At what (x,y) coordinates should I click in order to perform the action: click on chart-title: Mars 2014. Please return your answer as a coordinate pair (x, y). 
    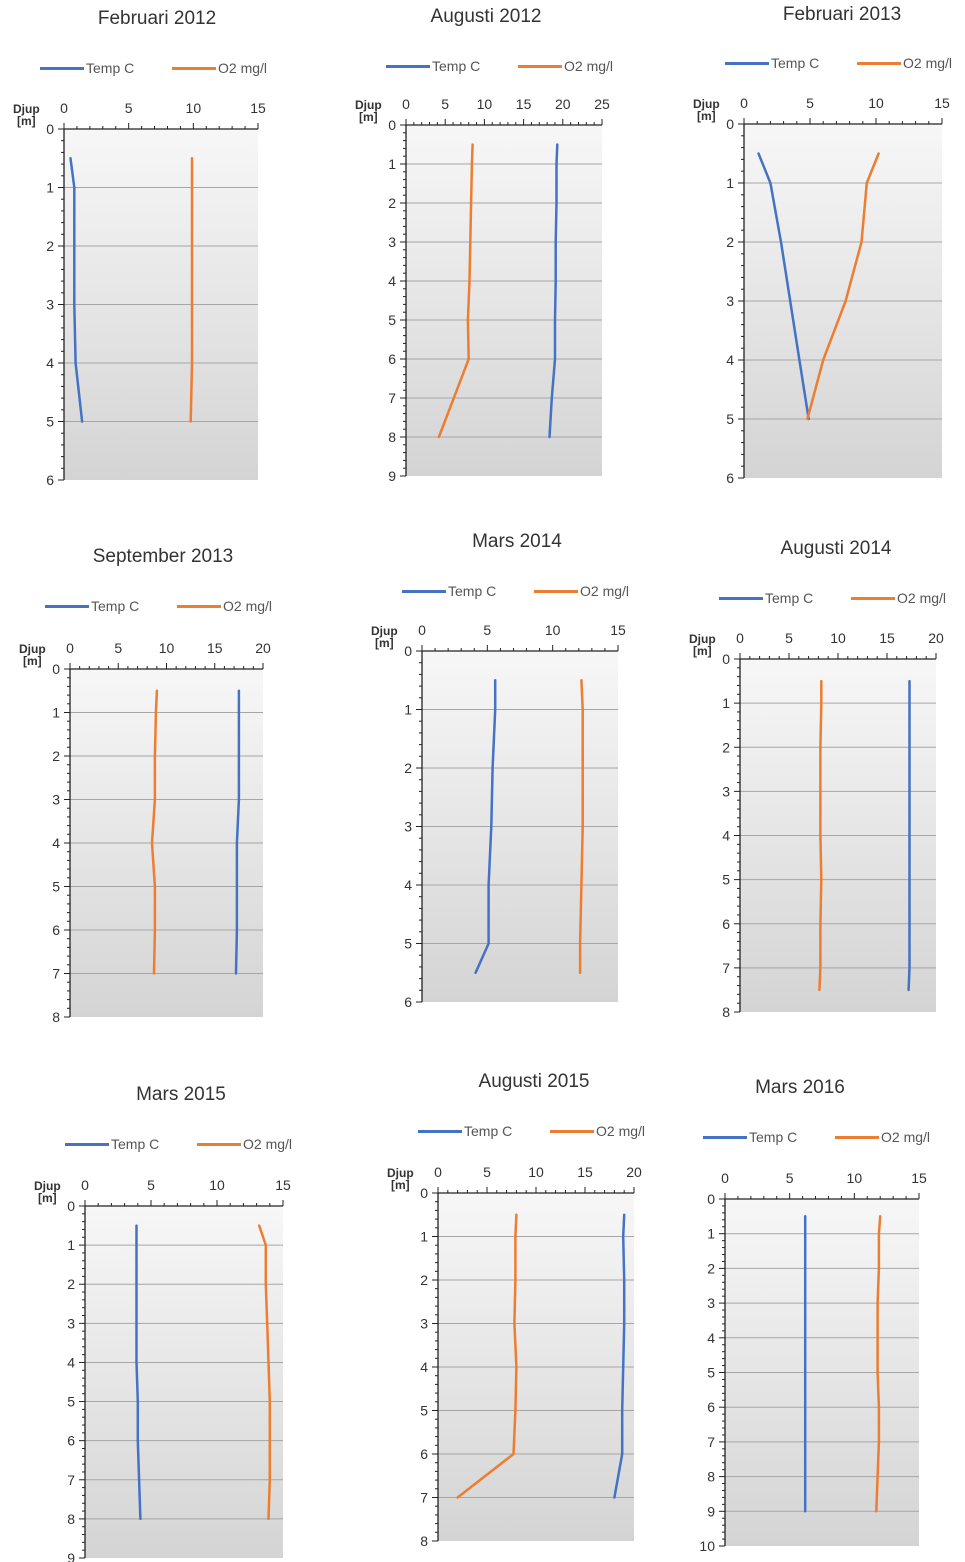
    Looking at the image, I should click on (517, 541).